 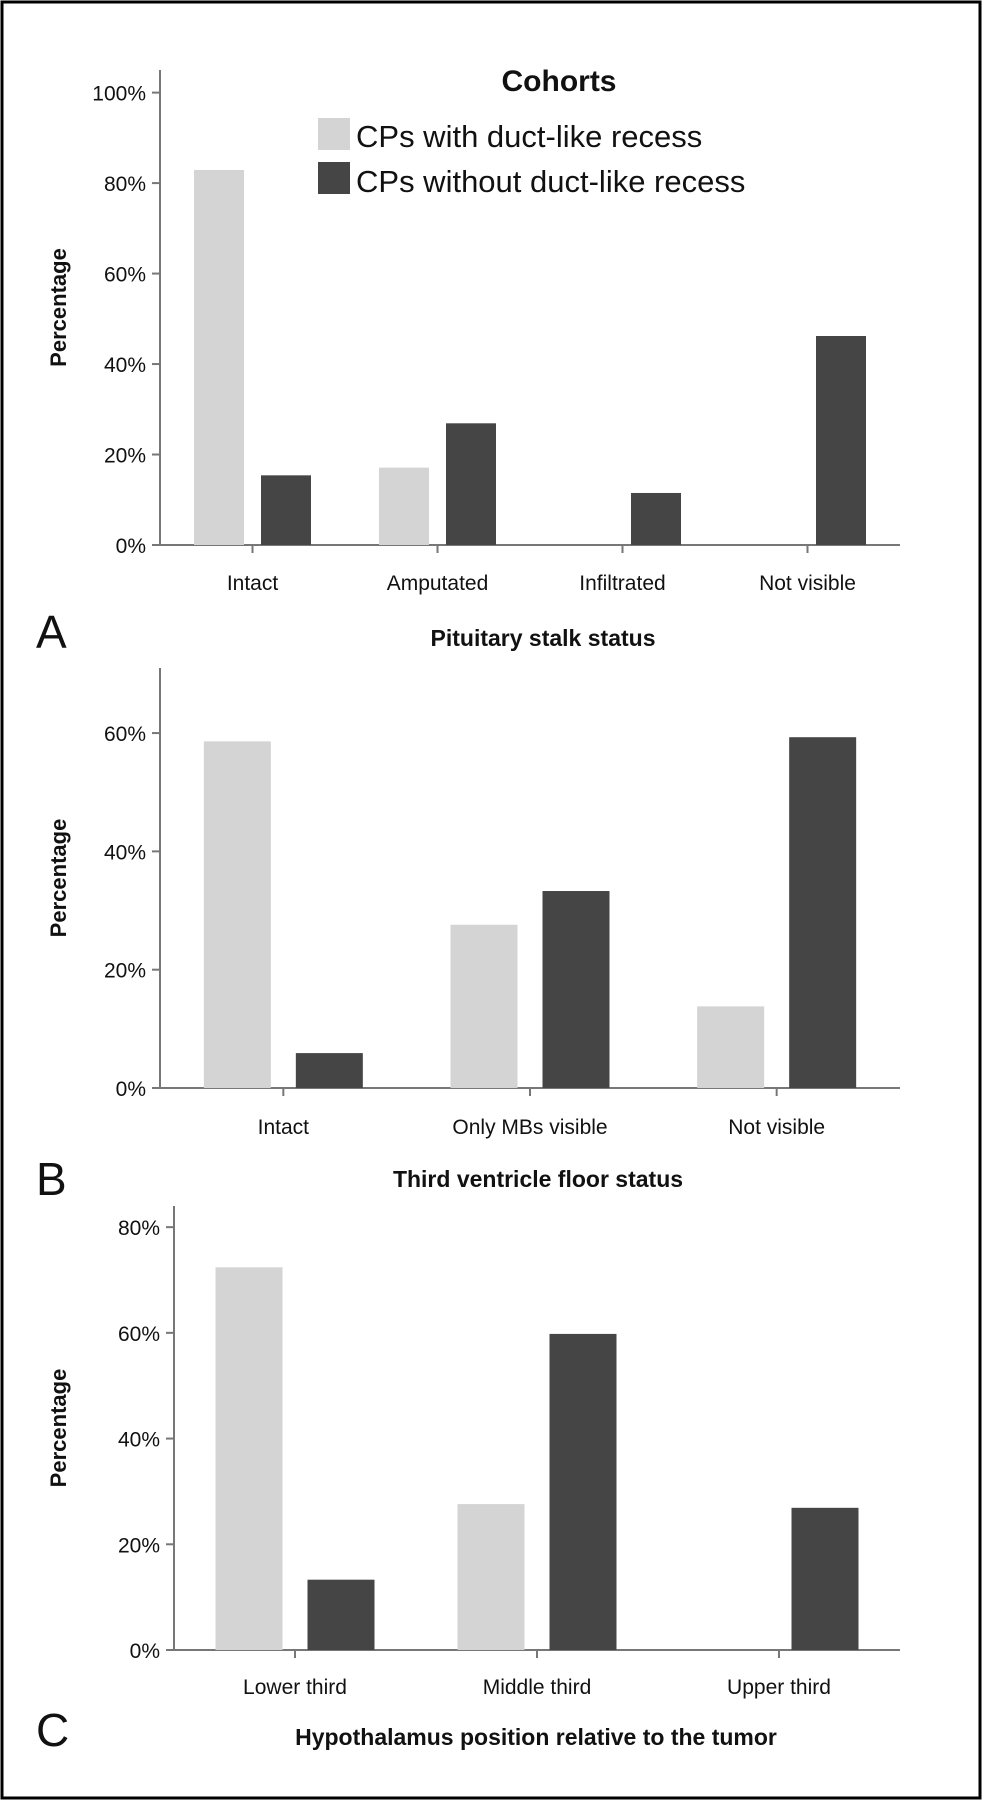 I want to click on legend-label-with-recess: CPs with duct-like recess, so click(x=529, y=136).